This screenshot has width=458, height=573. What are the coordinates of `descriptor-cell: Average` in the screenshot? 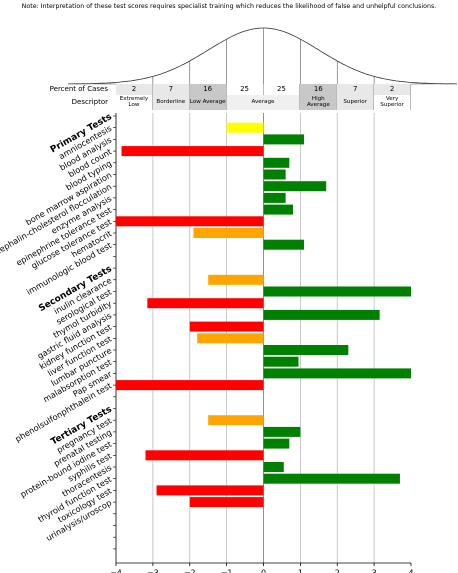 It's located at (263, 102).